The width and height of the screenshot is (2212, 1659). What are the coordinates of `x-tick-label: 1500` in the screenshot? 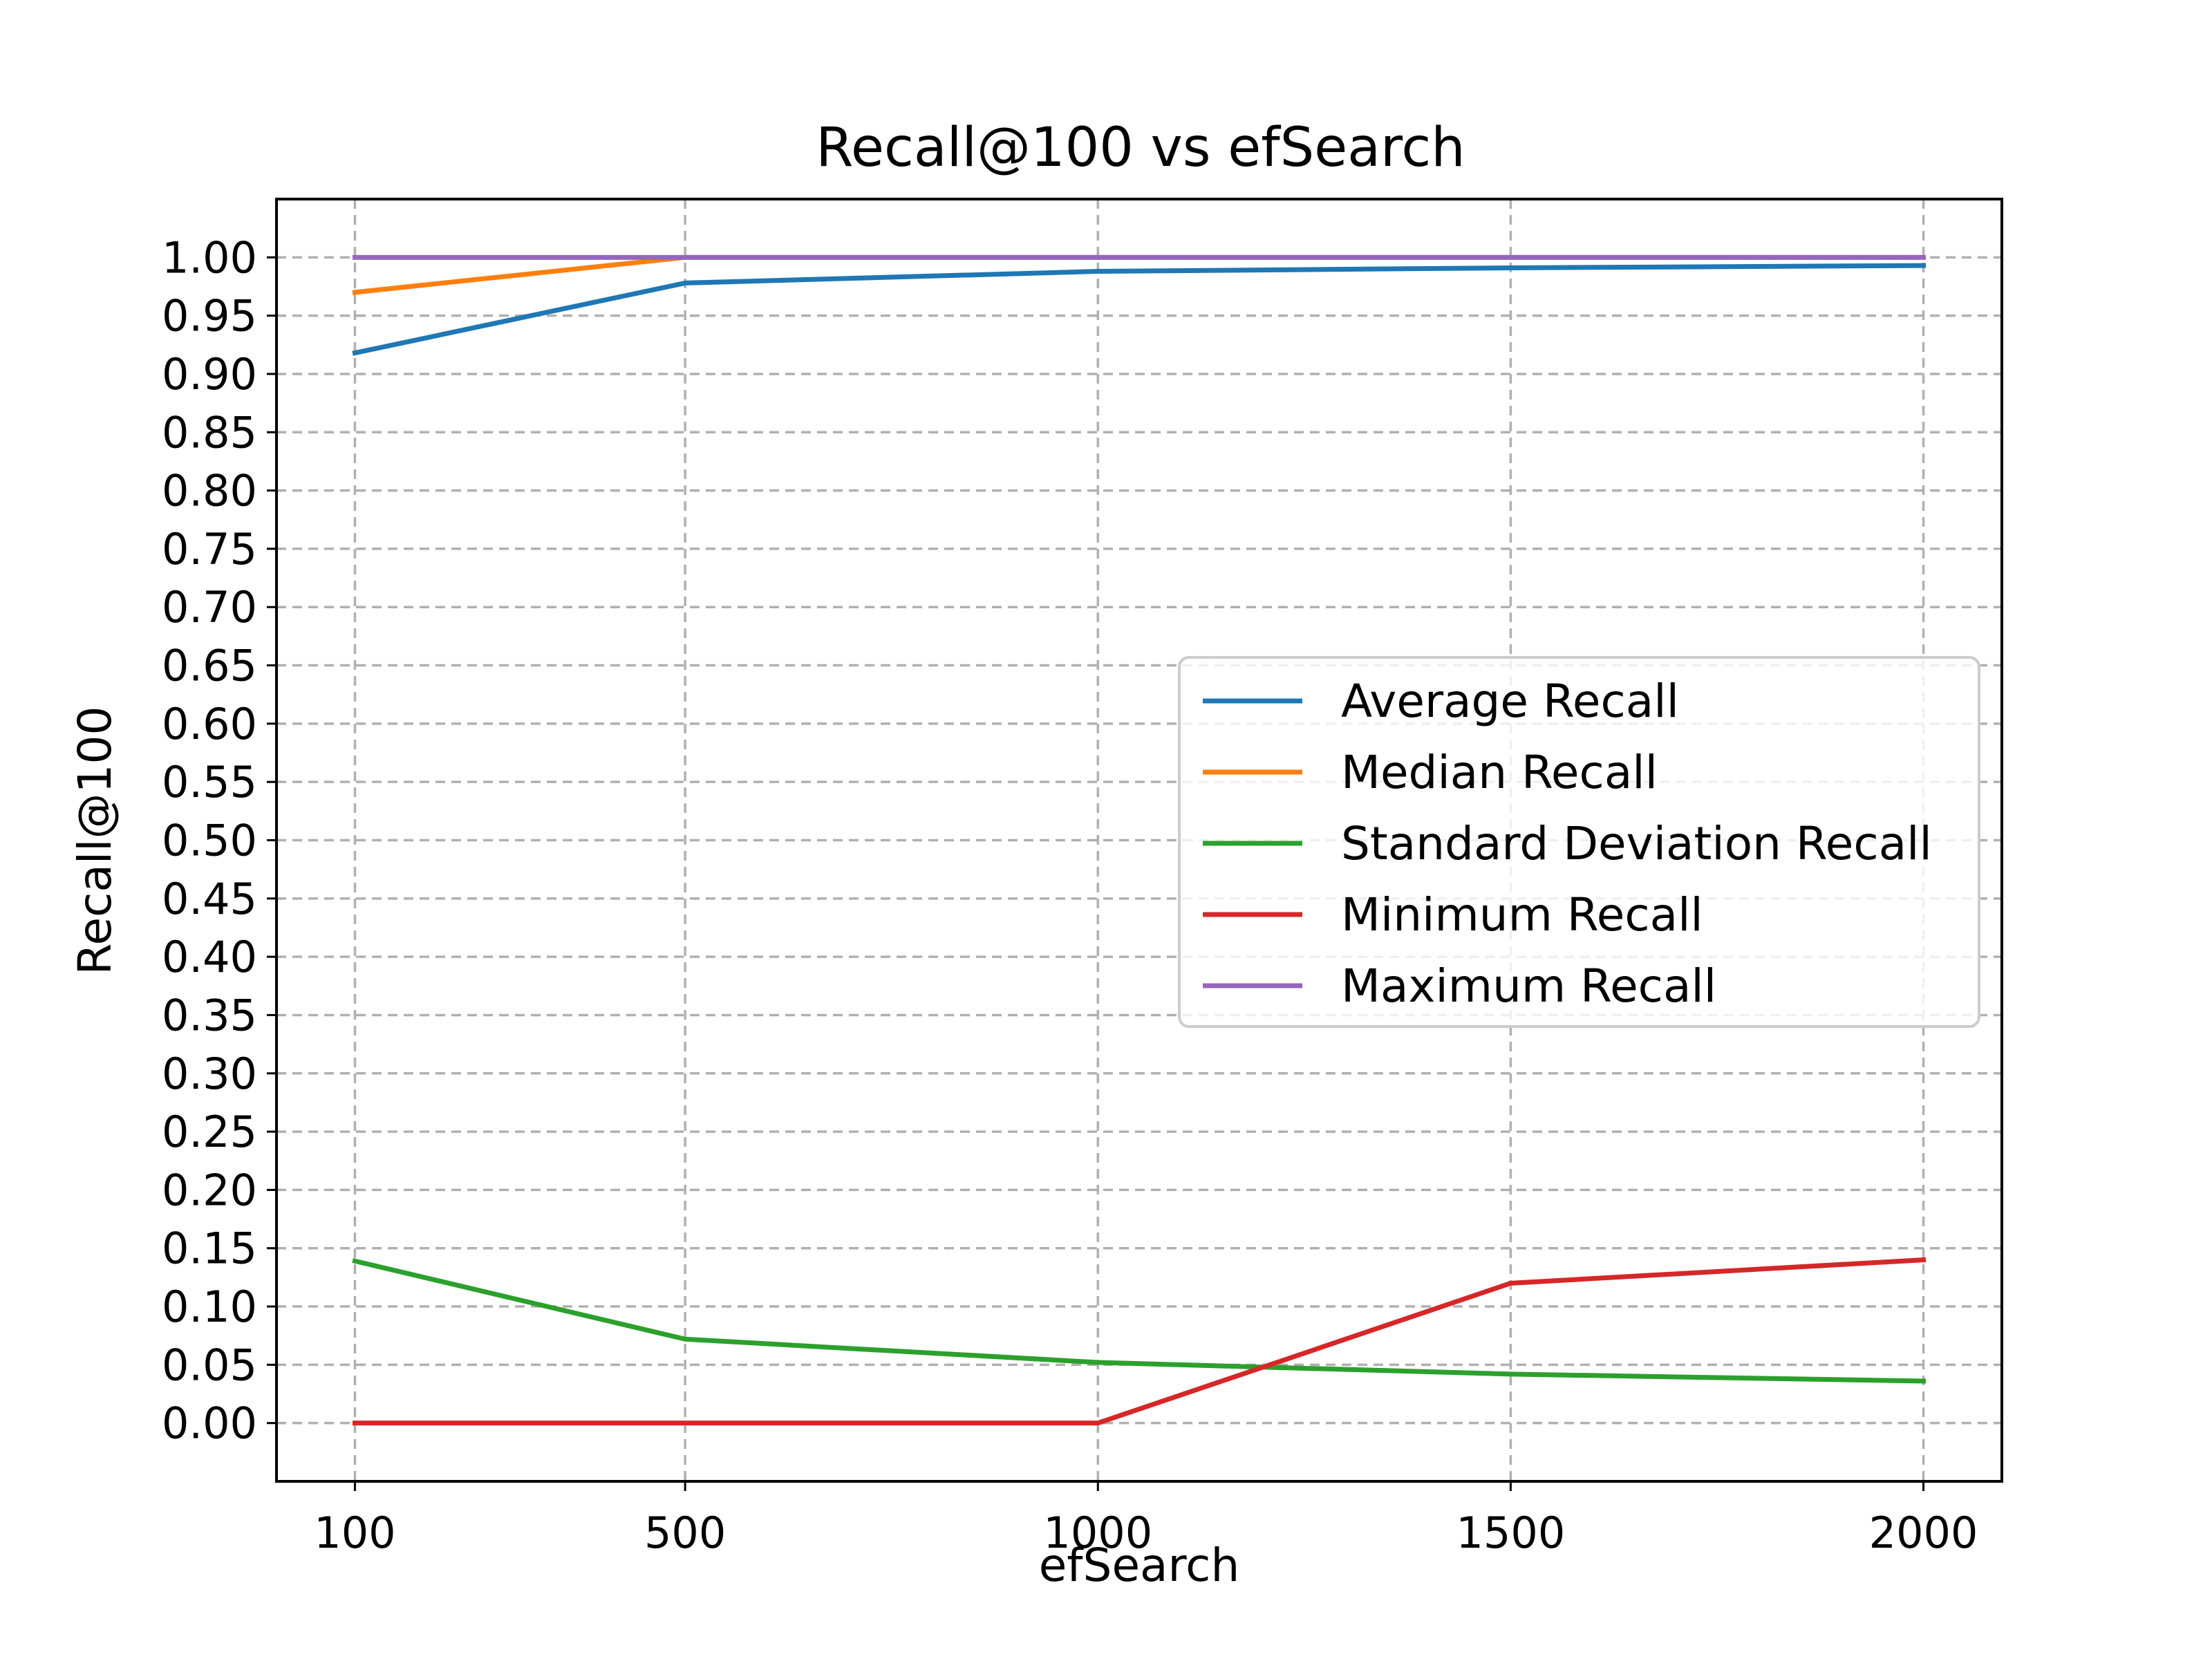 It's located at (1511, 1533).